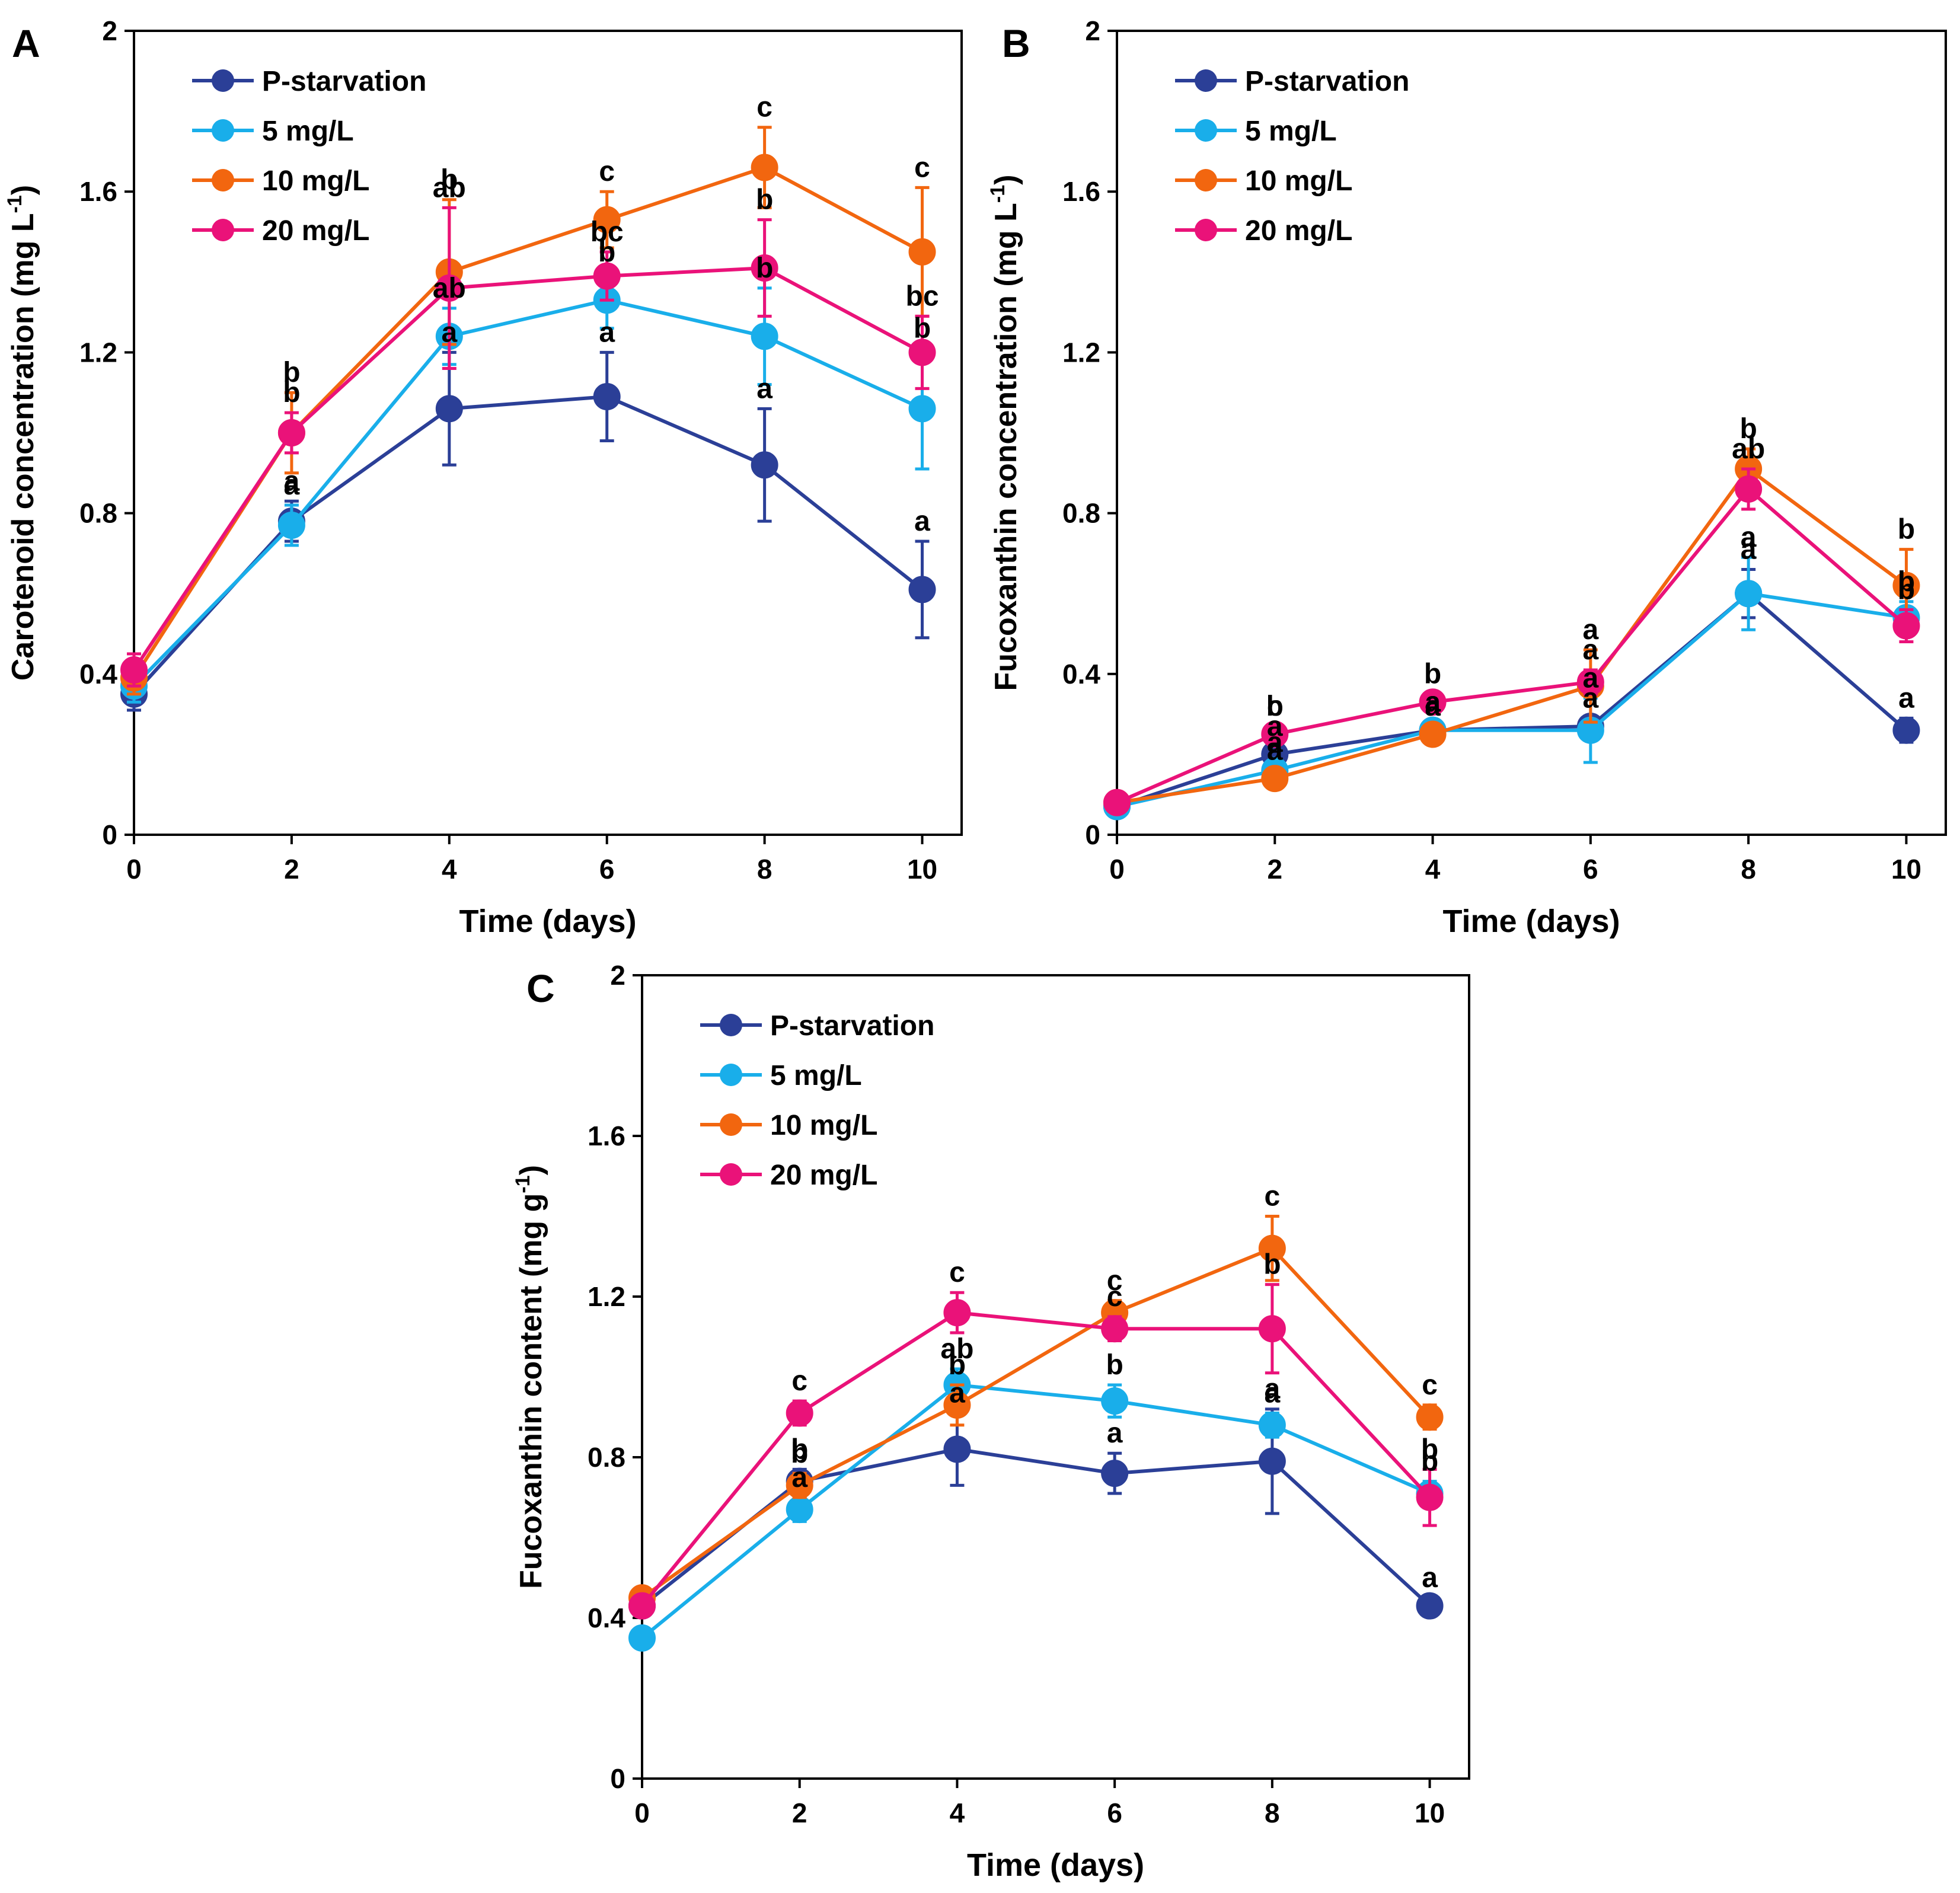  Describe the element at coordinates (1005, 433) in the screenshot. I see `y-axis-label: Fucoxanthin concentration (mg L-1)` at that location.